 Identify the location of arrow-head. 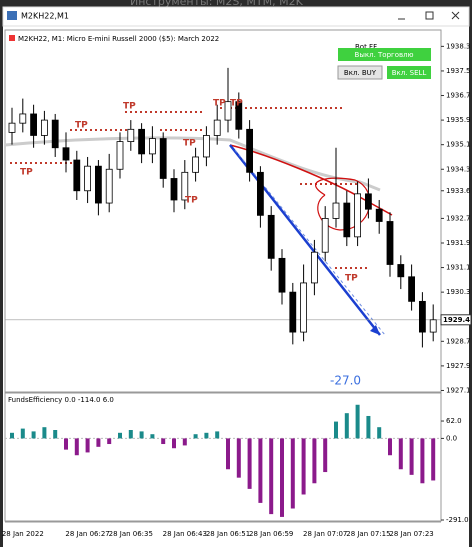
(375, 330).